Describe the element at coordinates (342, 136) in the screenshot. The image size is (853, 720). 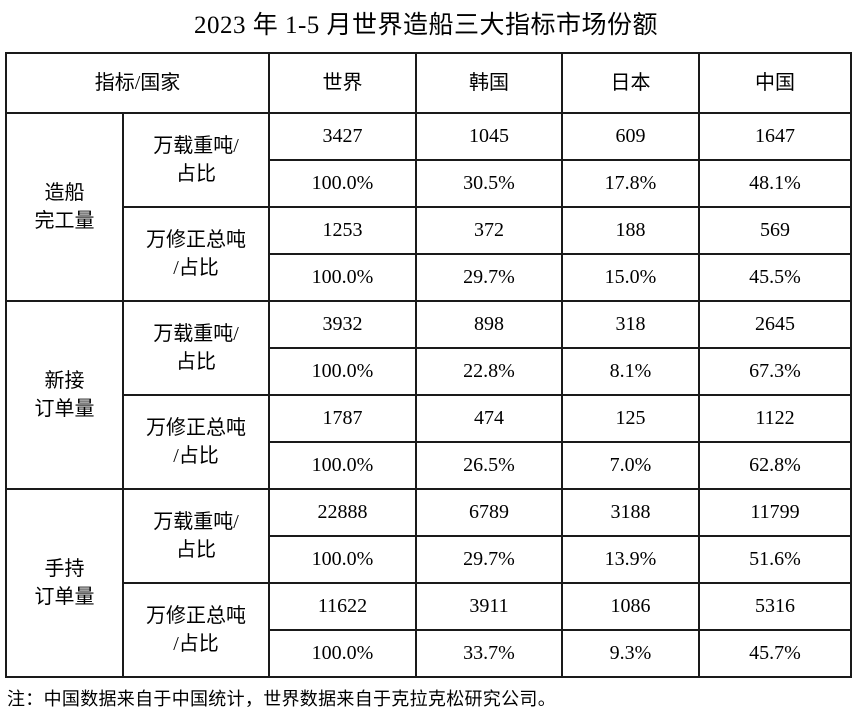
I see `value-cell: 3427` at that location.